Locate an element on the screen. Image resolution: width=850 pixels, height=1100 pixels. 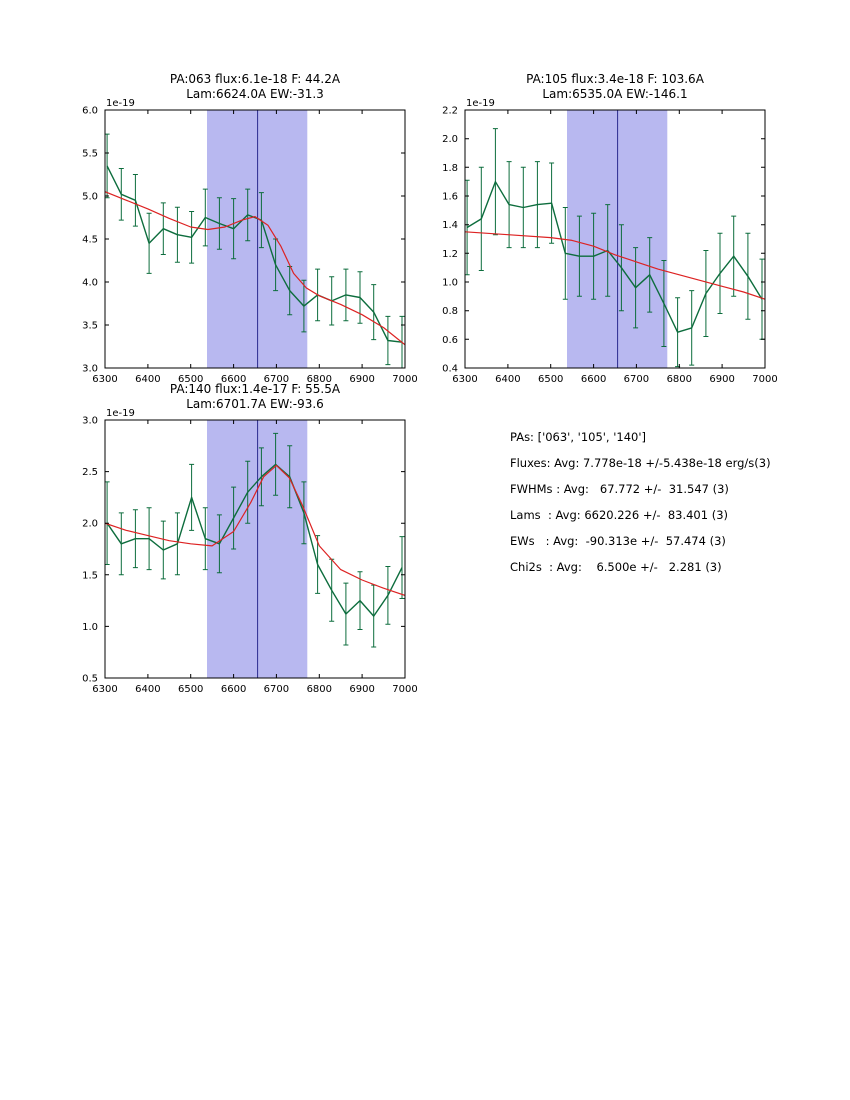
y-tick-label: 1.6 is located at coordinates (450, 197).